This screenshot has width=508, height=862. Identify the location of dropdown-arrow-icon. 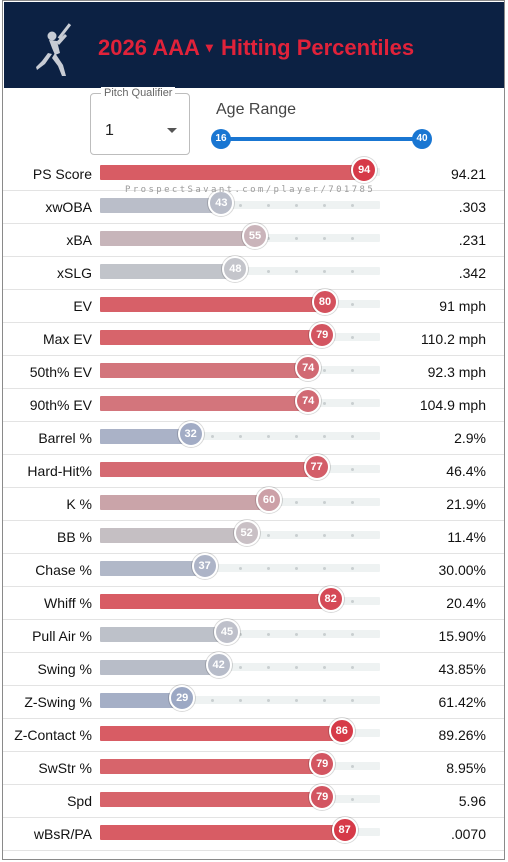
(172, 130).